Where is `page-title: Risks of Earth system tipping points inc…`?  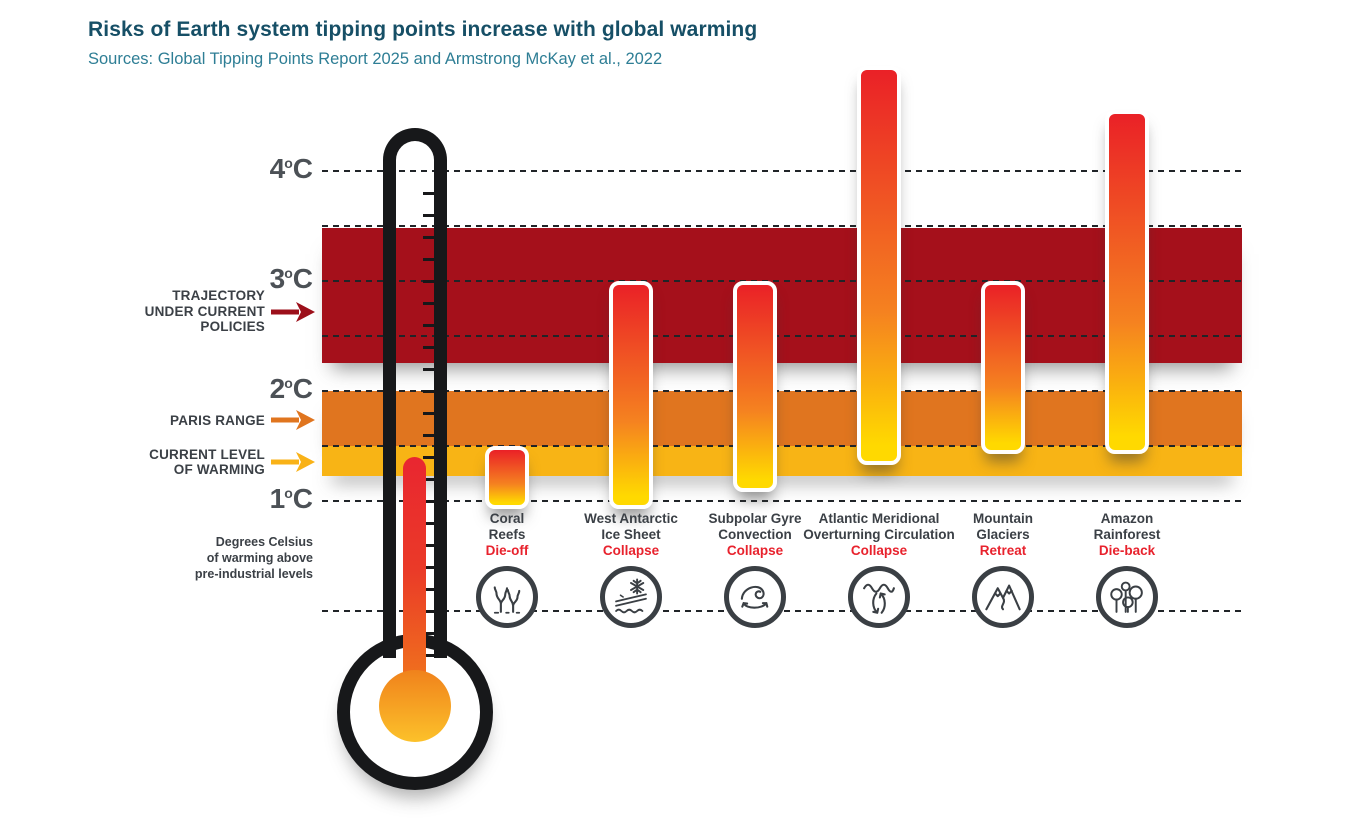 page-title: Risks of Earth system tipping points inc… is located at coordinates (423, 29).